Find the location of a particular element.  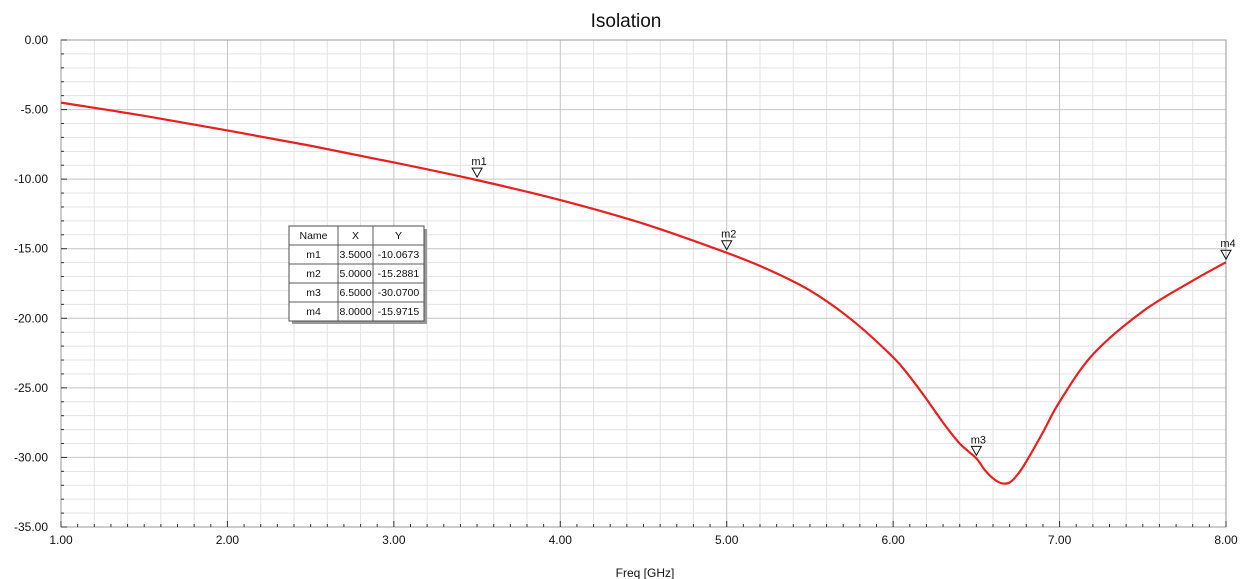

x-tick-label: 4.00 is located at coordinates (561, 540).